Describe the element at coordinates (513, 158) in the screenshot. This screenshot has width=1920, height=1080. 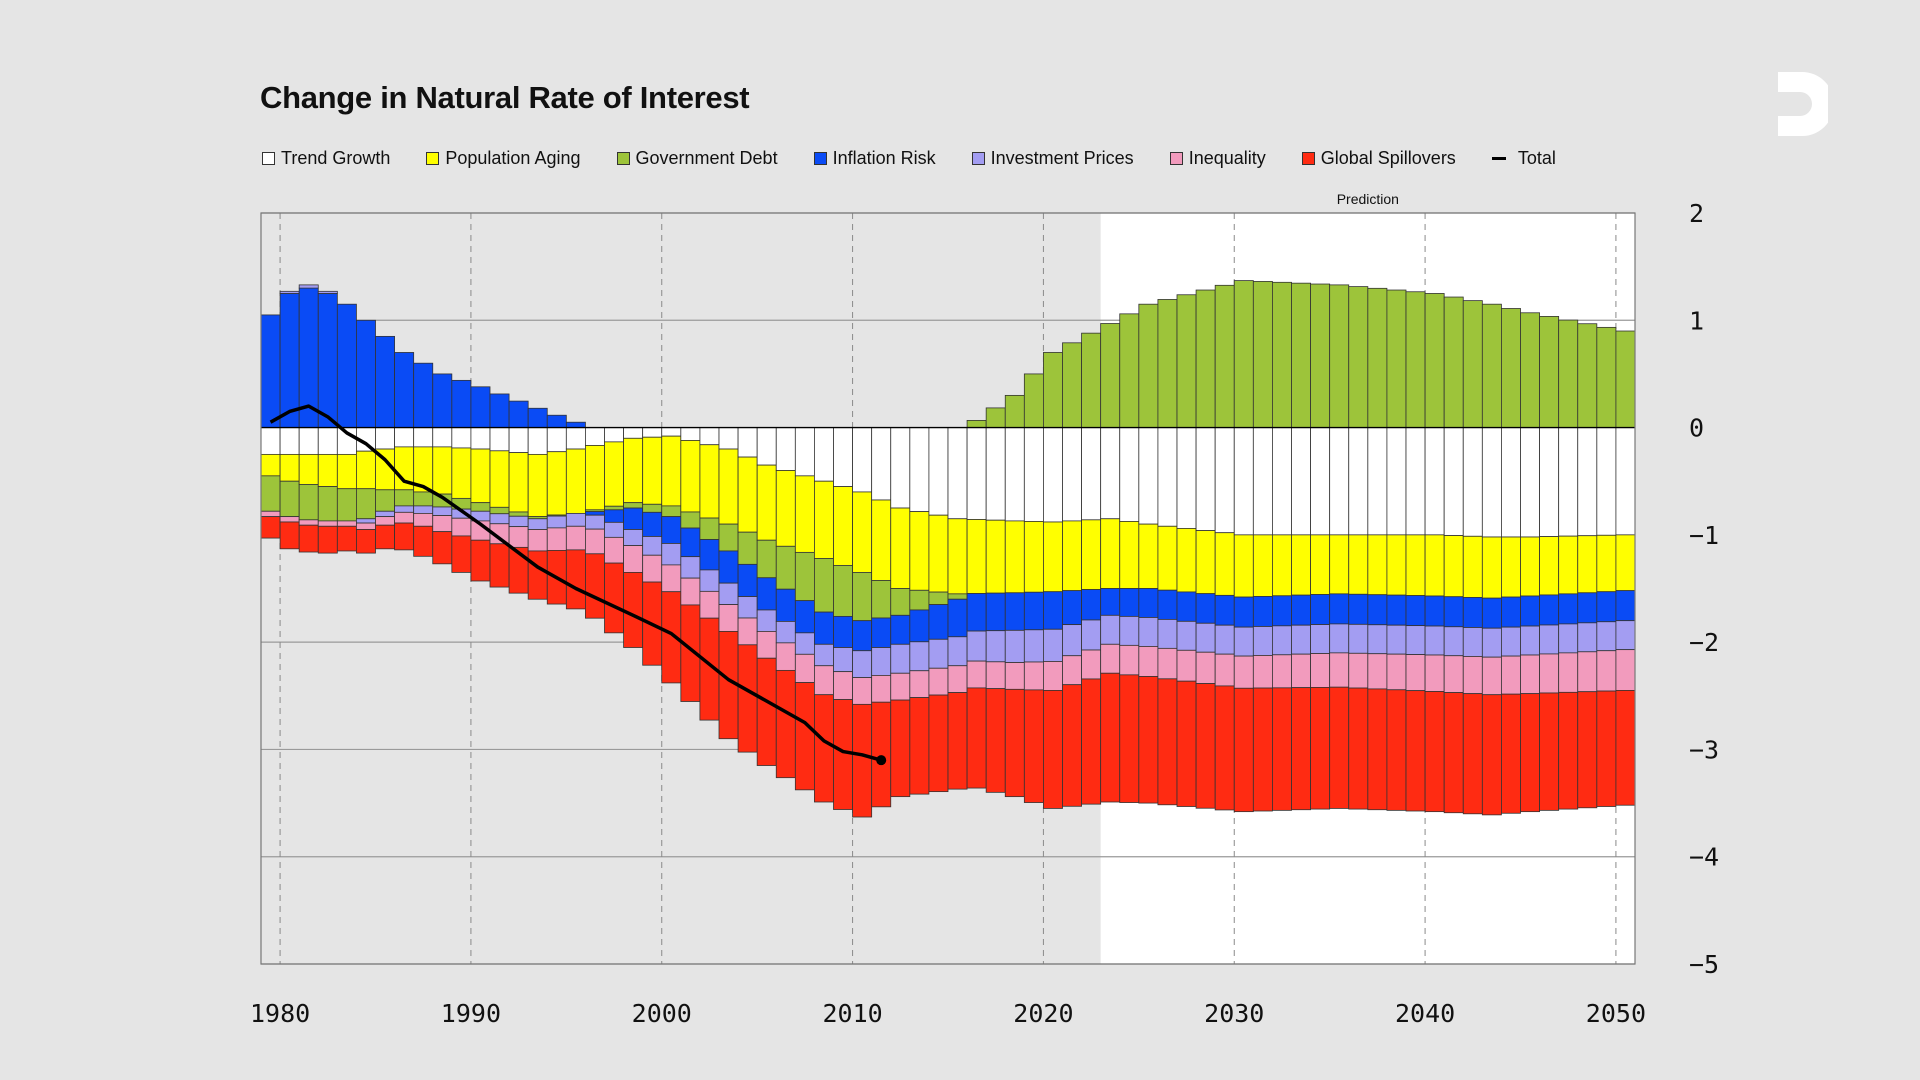
I see `legend-label: Population Aging` at that location.